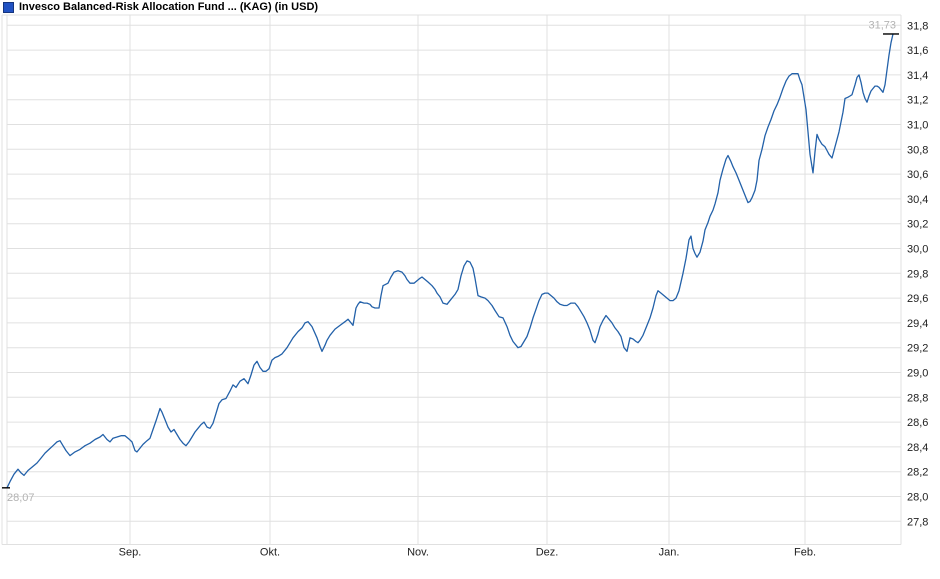 This screenshot has height=579, width=940. What do you see at coordinates (917, 423) in the screenshot?
I see `y-axis-label: 28,6` at bounding box center [917, 423].